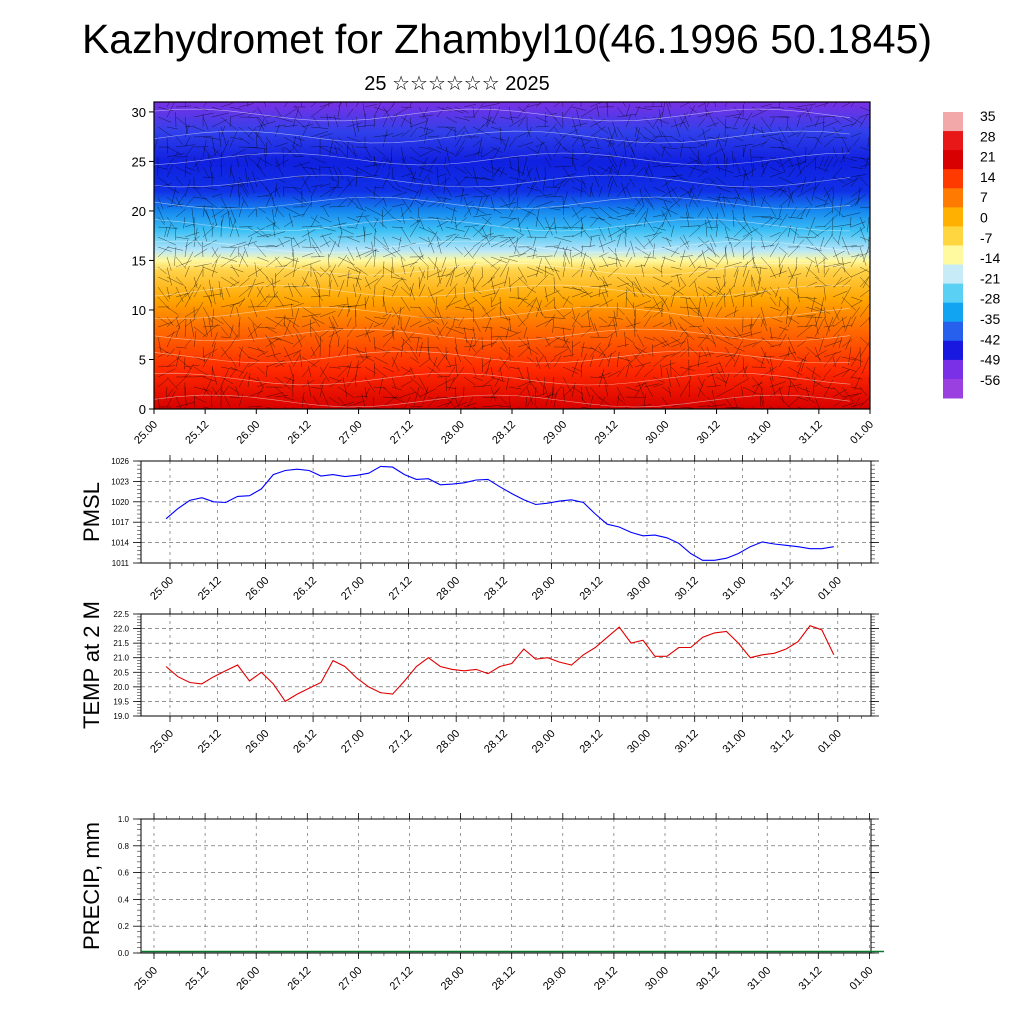 The image size is (1024, 1024). I want to click on colorbar-label: -42, so click(990, 339).